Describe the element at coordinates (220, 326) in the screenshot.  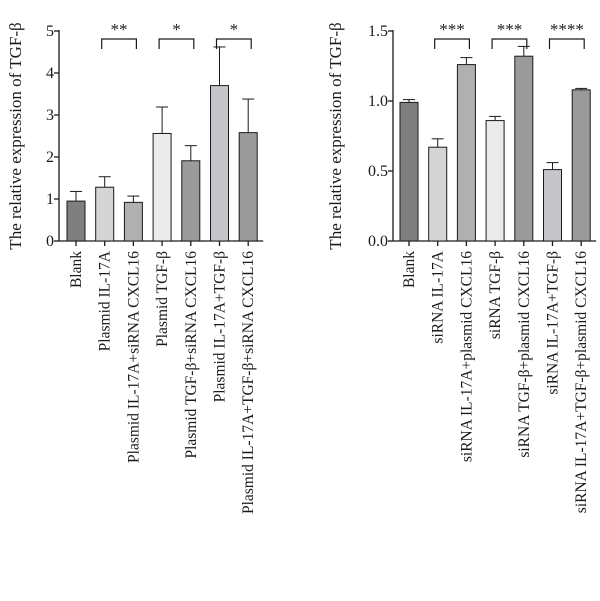
I see `x-tick-label: Plasmid IL-17A+TGF-β` at that location.